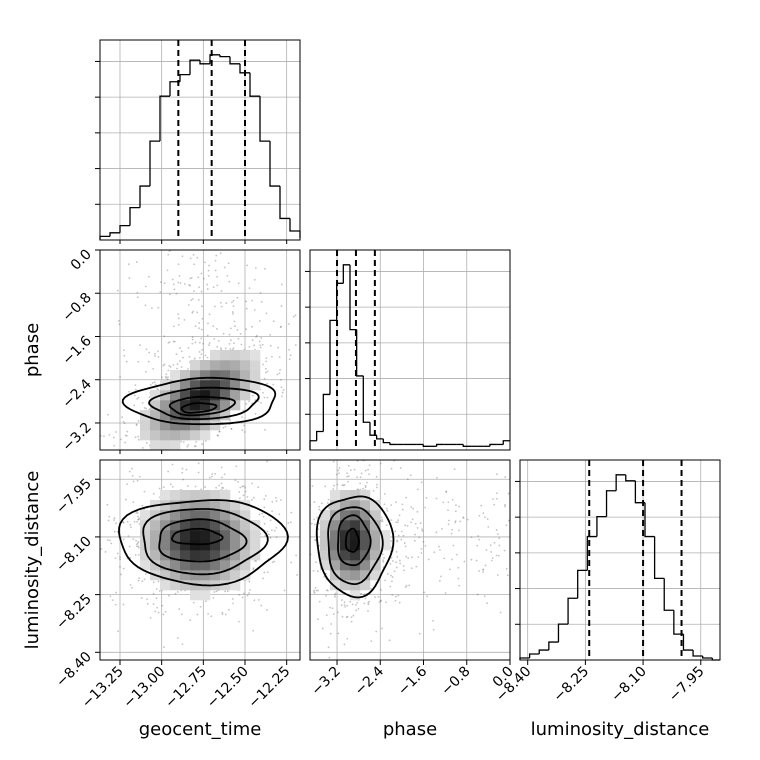 The width and height of the screenshot is (760, 760). I want to click on panel-frame-phase-luminosity_distance, so click(410, 560).